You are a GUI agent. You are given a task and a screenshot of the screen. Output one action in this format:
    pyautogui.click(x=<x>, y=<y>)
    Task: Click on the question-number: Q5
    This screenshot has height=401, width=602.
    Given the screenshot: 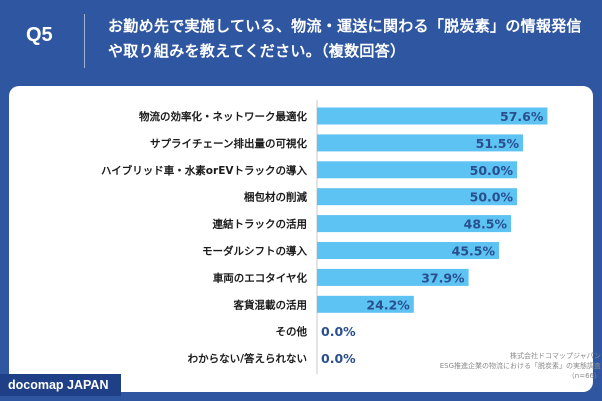 What is the action you would take?
    pyautogui.click(x=39, y=35)
    